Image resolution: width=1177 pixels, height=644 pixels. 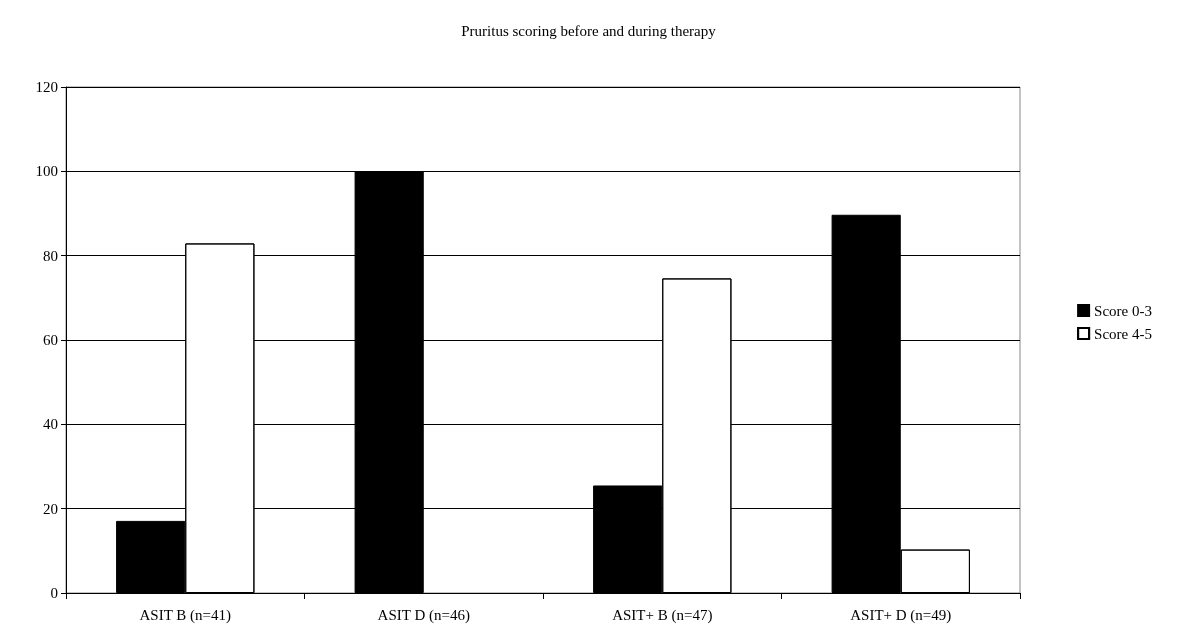 What do you see at coordinates (662, 615) in the screenshot?
I see `x-tick-label: ASIT+ B (n=47)` at bounding box center [662, 615].